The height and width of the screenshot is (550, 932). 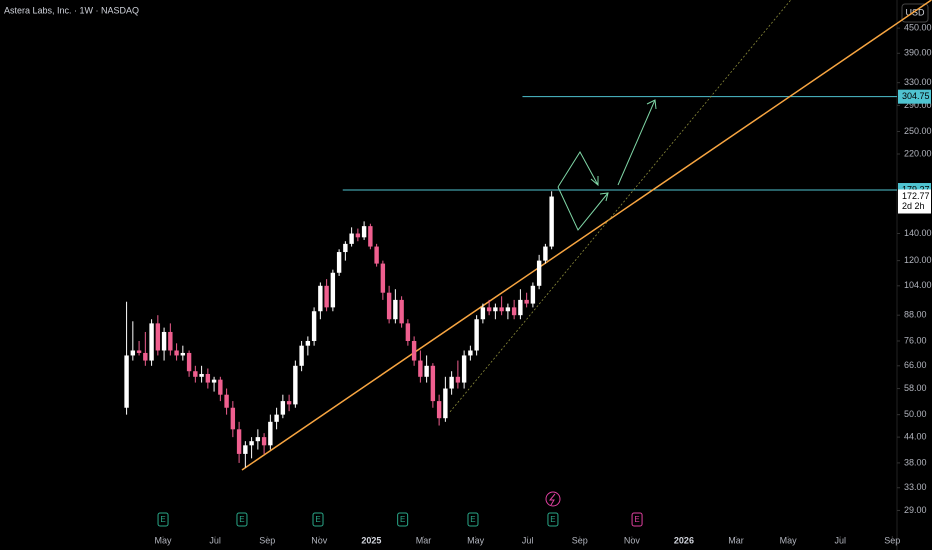 I want to click on y-tick-label: 38.00, so click(x=915, y=462).